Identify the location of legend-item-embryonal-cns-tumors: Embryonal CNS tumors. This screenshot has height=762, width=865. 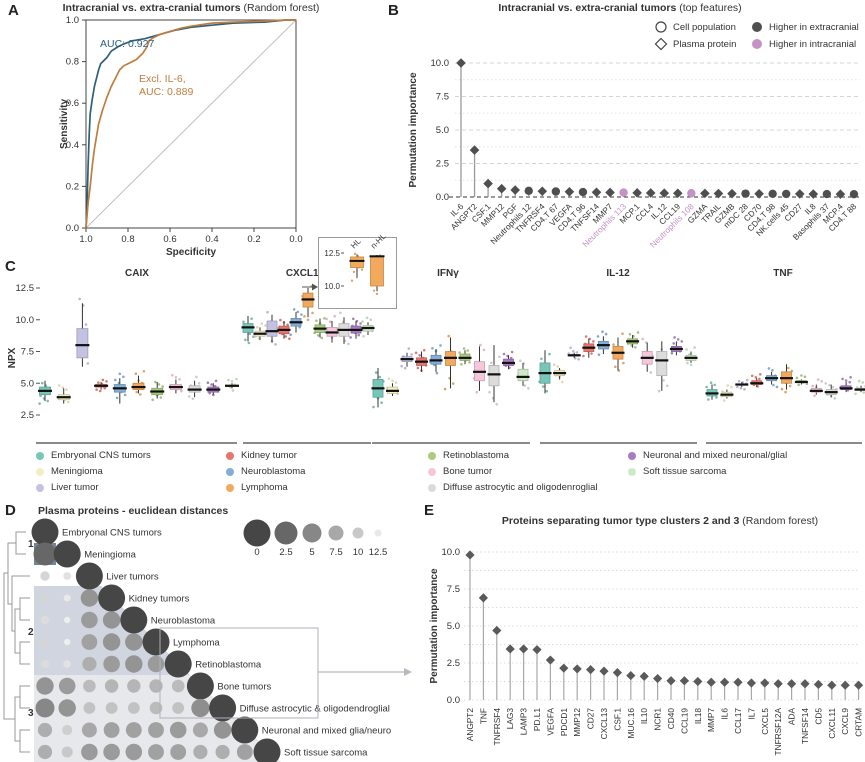
(93, 455).